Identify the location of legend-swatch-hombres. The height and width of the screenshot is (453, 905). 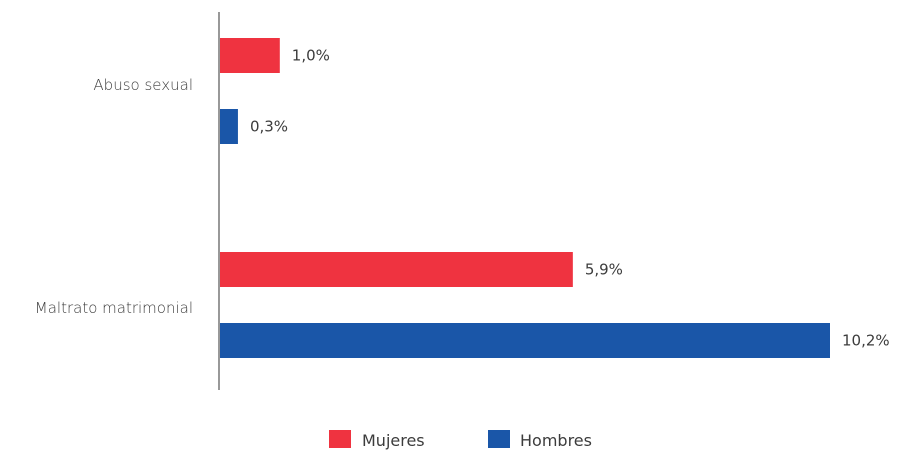
(499, 439).